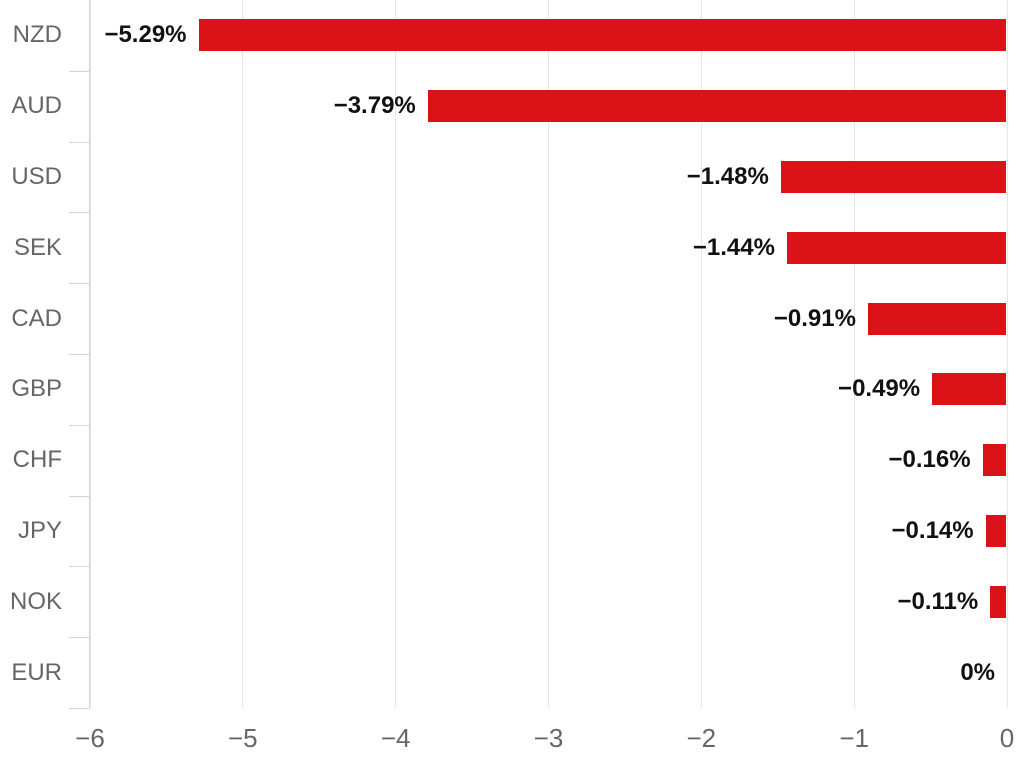 The height and width of the screenshot is (768, 1036). I want to click on category-label-jpy: JPY, so click(39, 530).